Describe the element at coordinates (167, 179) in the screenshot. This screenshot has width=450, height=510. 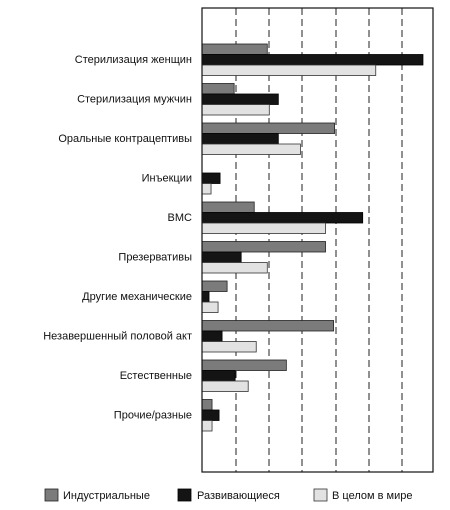
I see `category-label-3: Инъекции` at that location.